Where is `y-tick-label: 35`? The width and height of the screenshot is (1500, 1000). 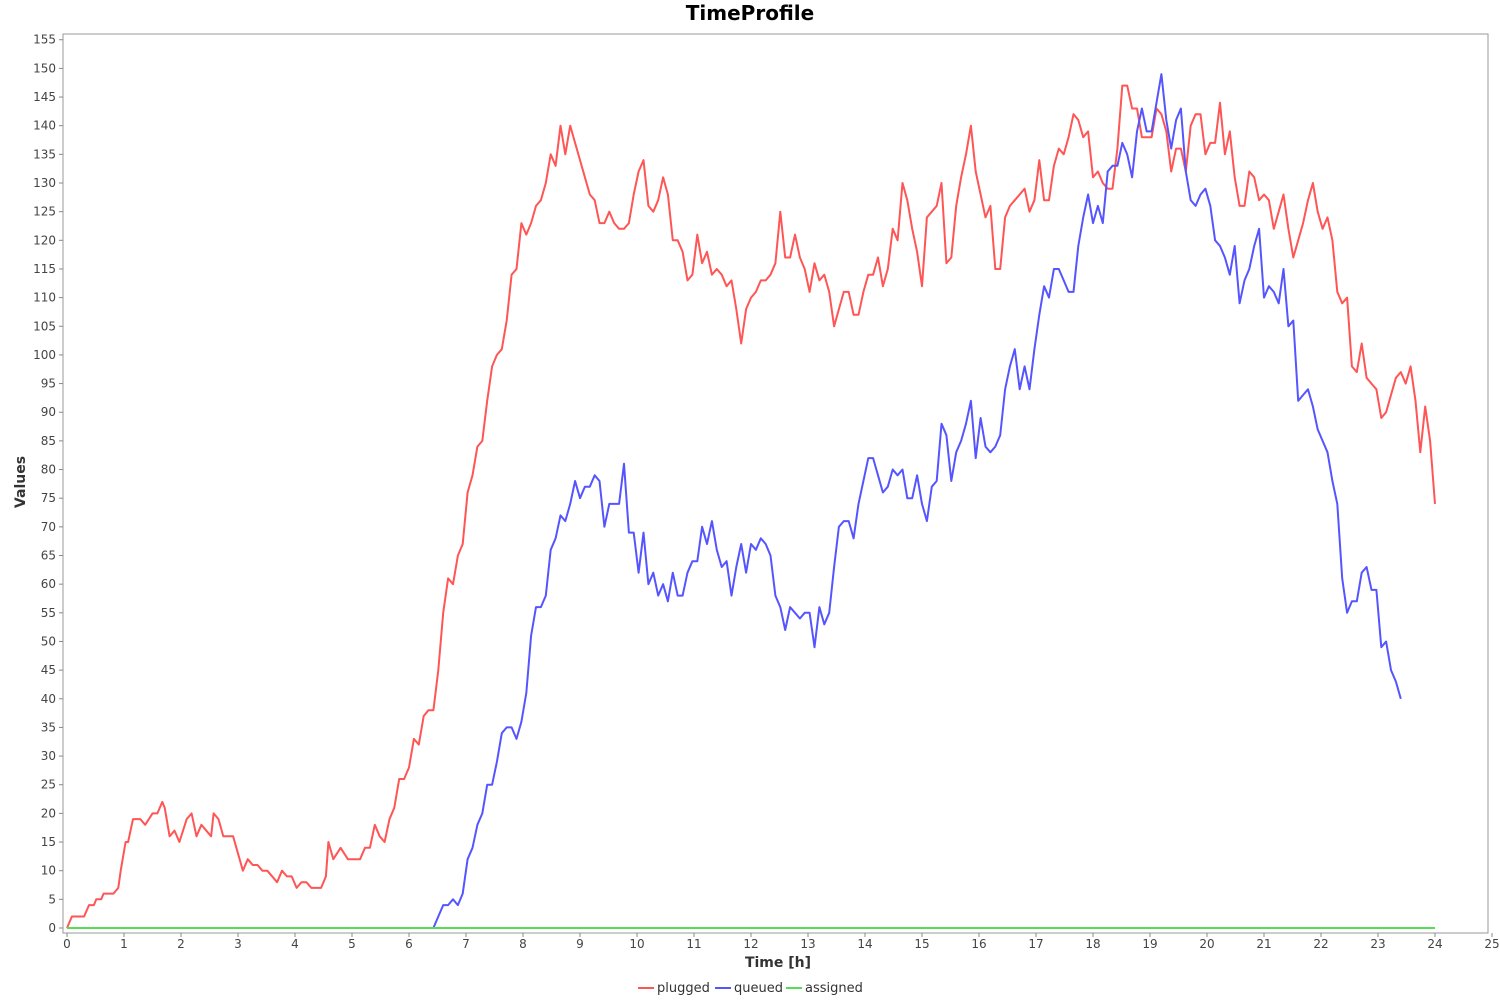
y-tick-label: 35 is located at coordinates (48, 727).